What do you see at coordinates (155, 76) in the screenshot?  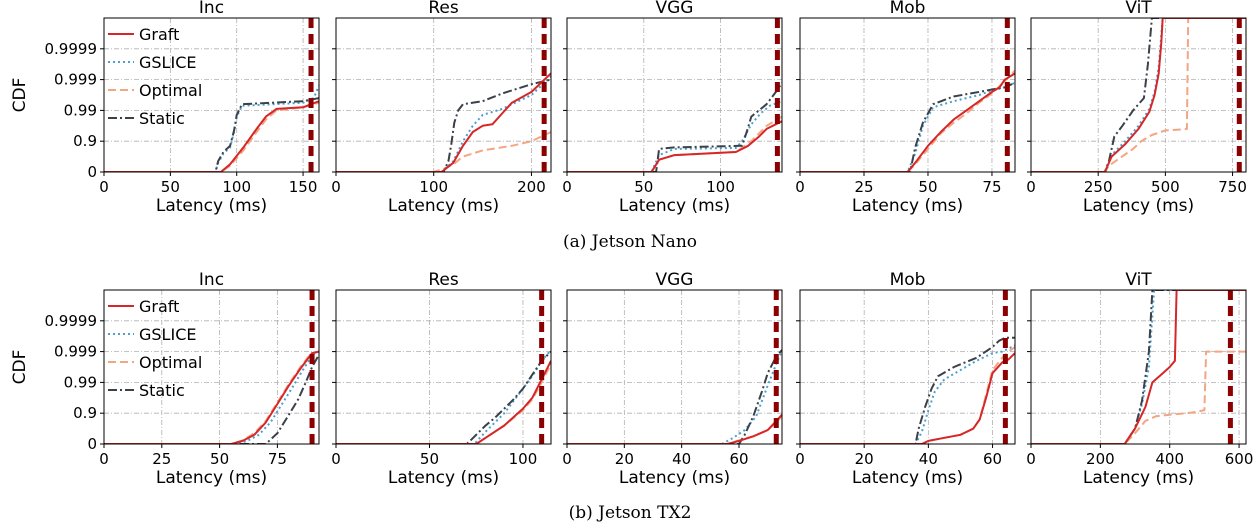 I see `legend: Graft GSLICE Optimal Static` at bounding box center [155, 76].